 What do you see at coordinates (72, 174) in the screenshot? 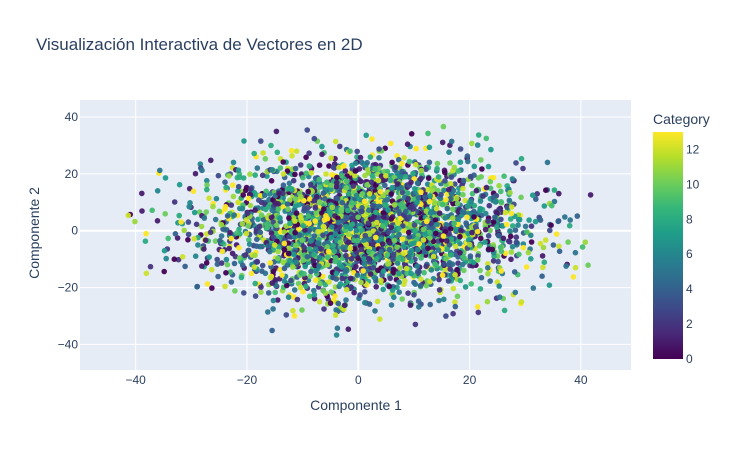
I see `y-tick-label: 20` at bounding box center [72, 174].